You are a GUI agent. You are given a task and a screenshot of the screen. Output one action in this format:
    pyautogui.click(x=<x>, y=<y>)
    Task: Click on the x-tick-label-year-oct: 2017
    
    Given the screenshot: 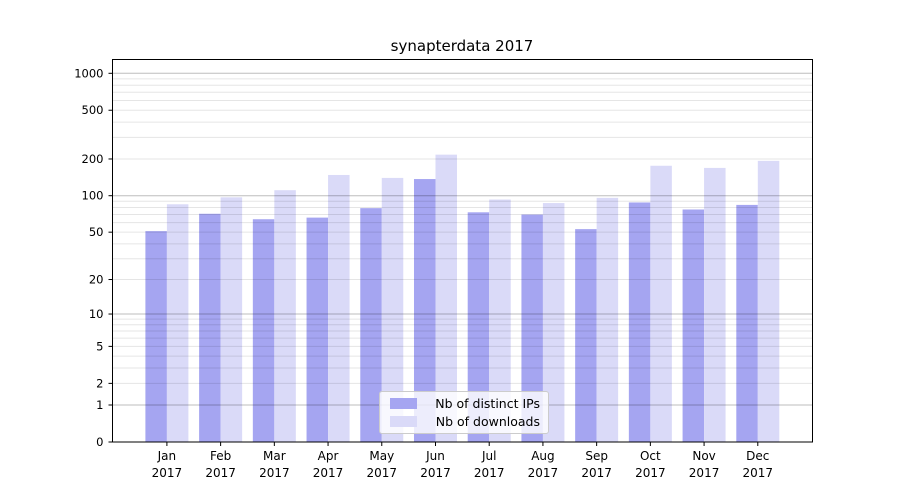 What is the action you would take?
    pyautogui.click(x=650, y=473)
    